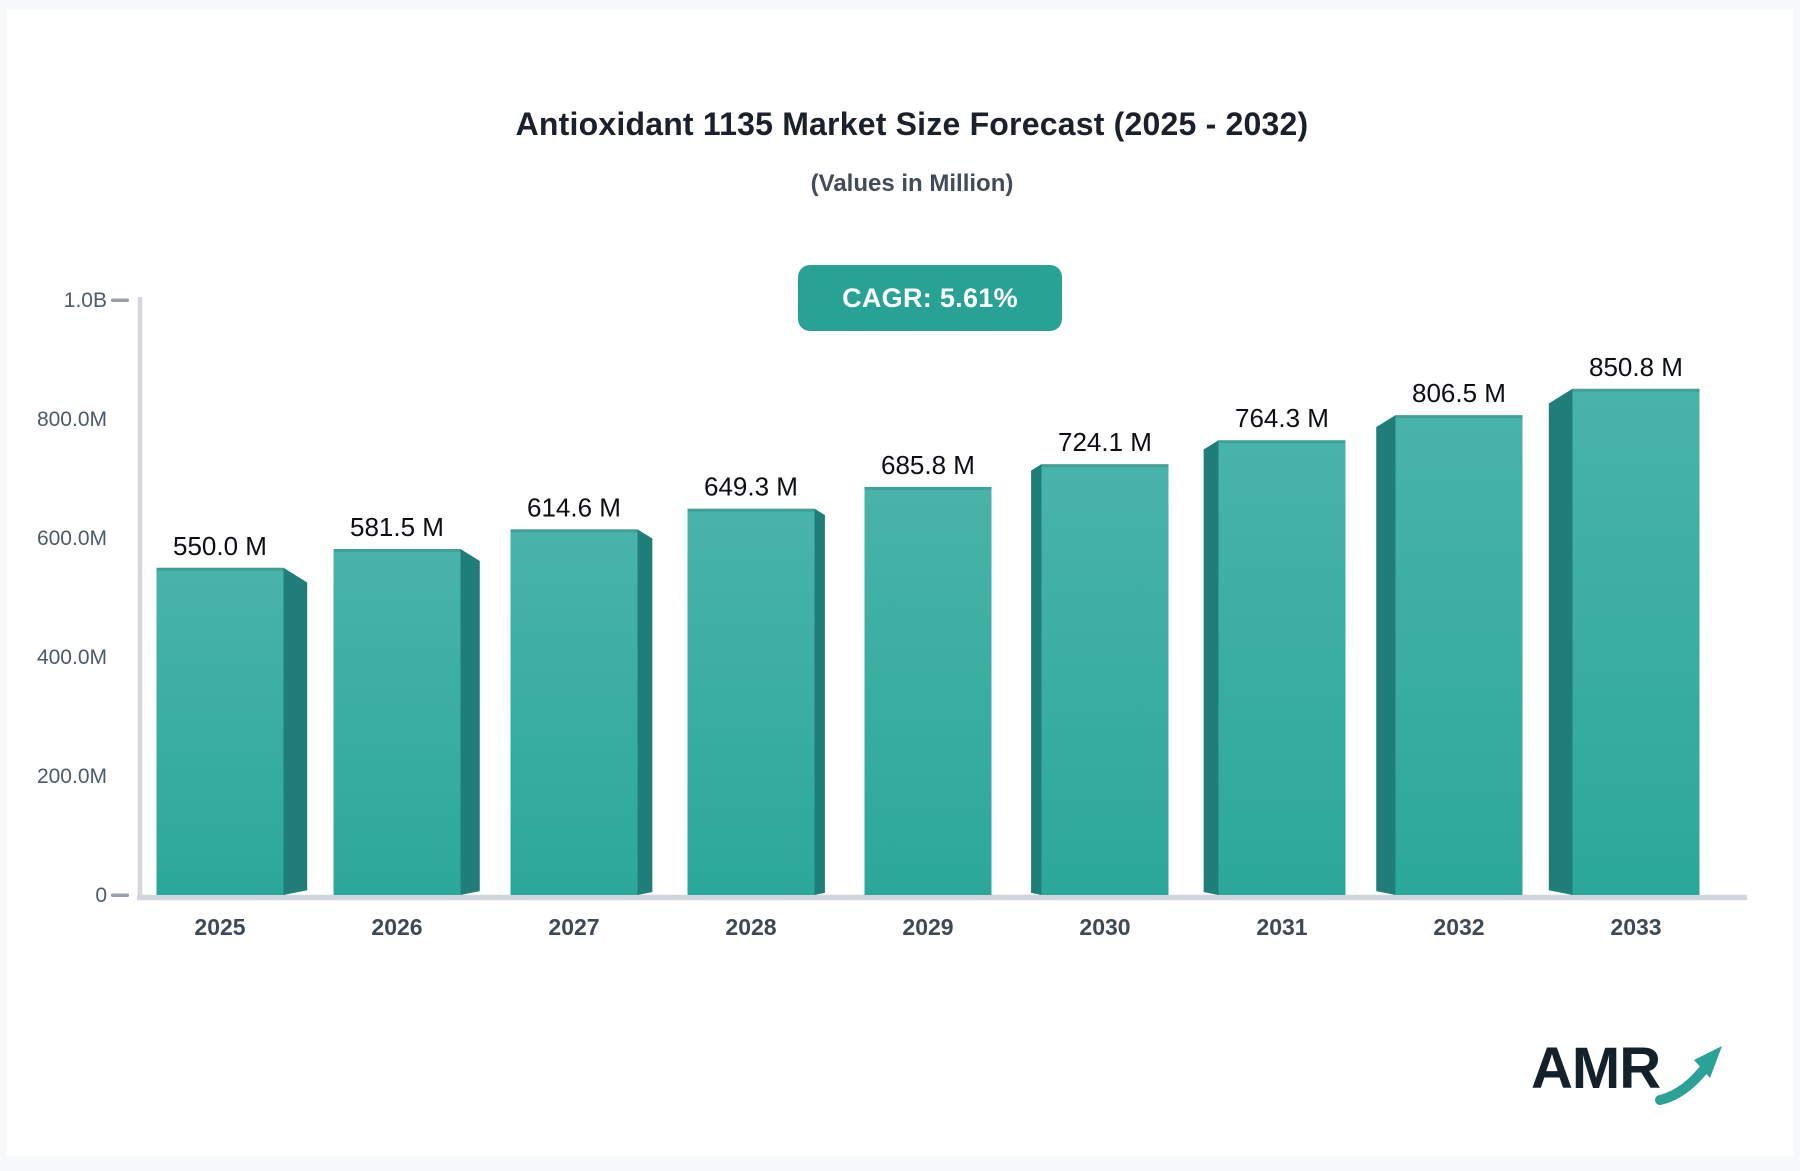 The height and width of the screenshot is (1171, 1800). What do you see at coordinates (1105, 466) in the screenshot?
I see `bar-top-edge-2030` at bounding box center [1105, 466].